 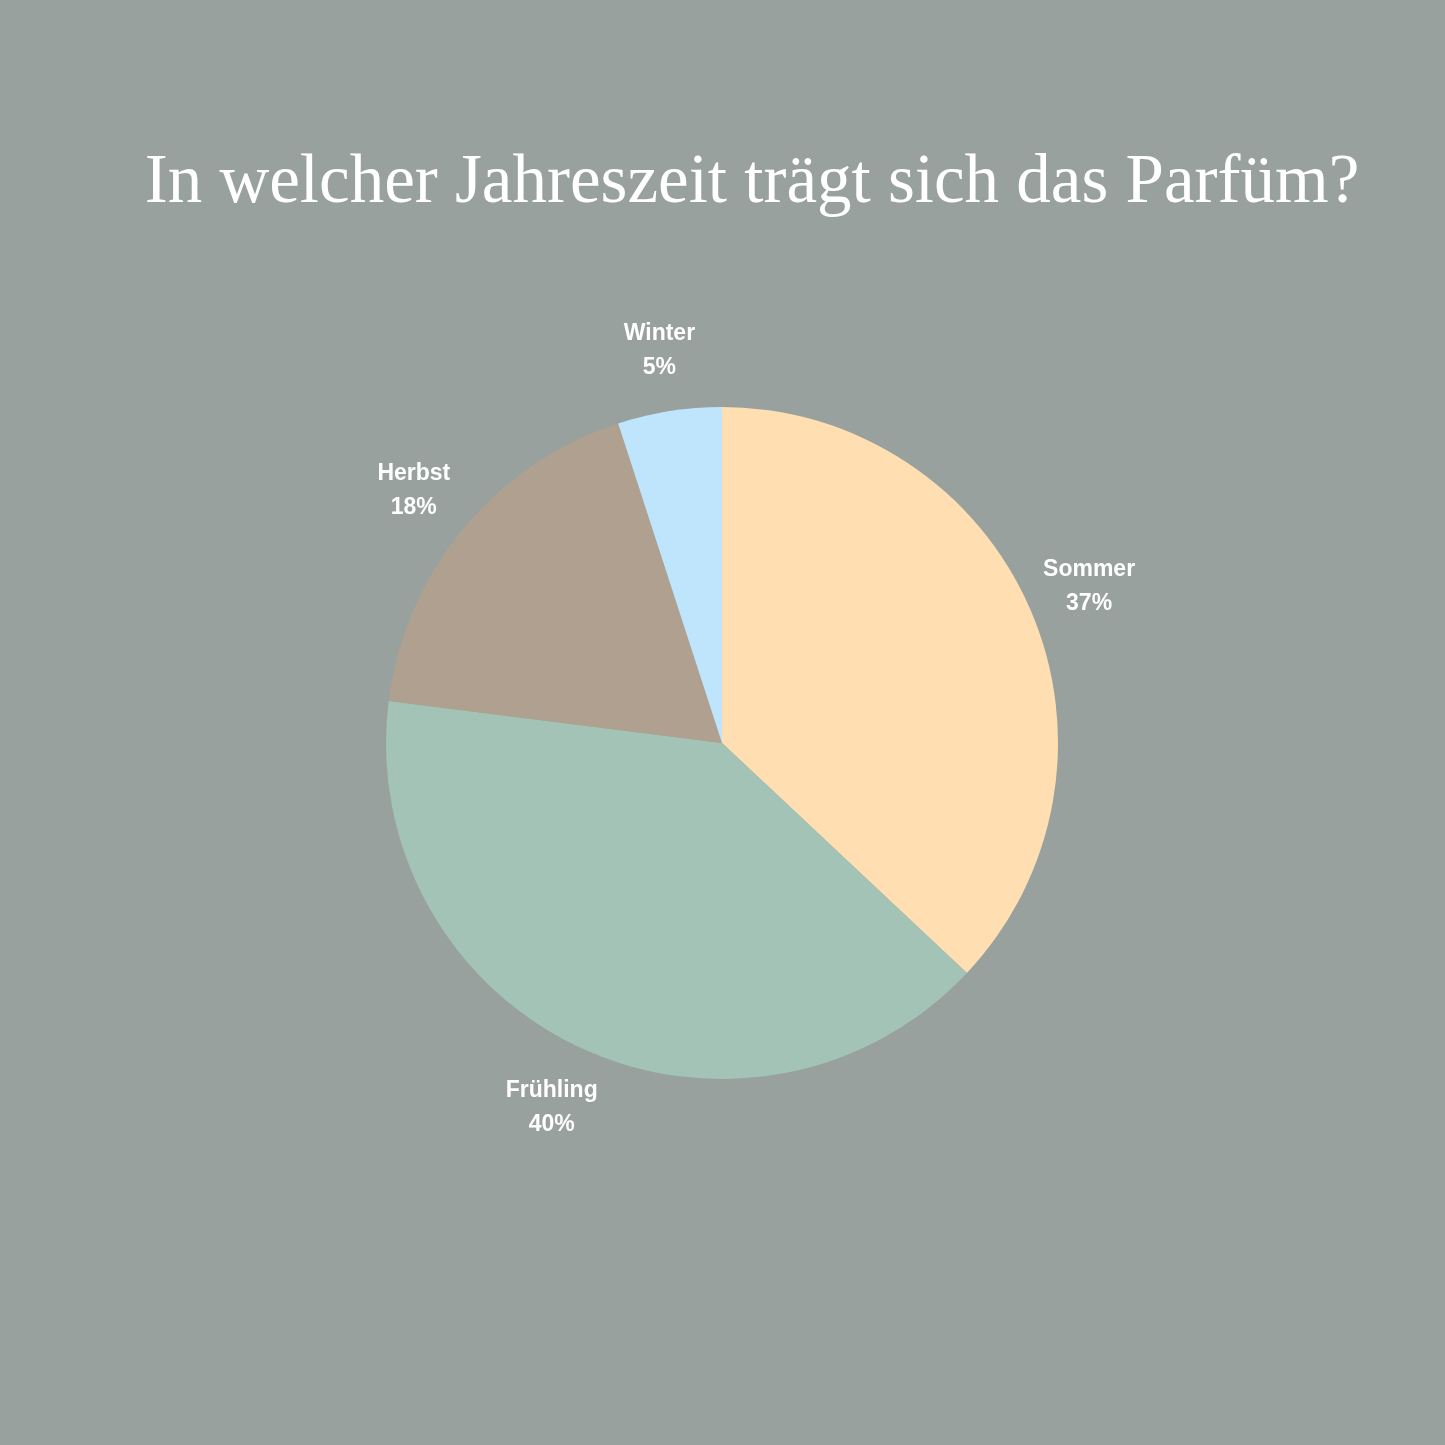 I want to click on data-label: 37%, so click(x=1089, y=602).